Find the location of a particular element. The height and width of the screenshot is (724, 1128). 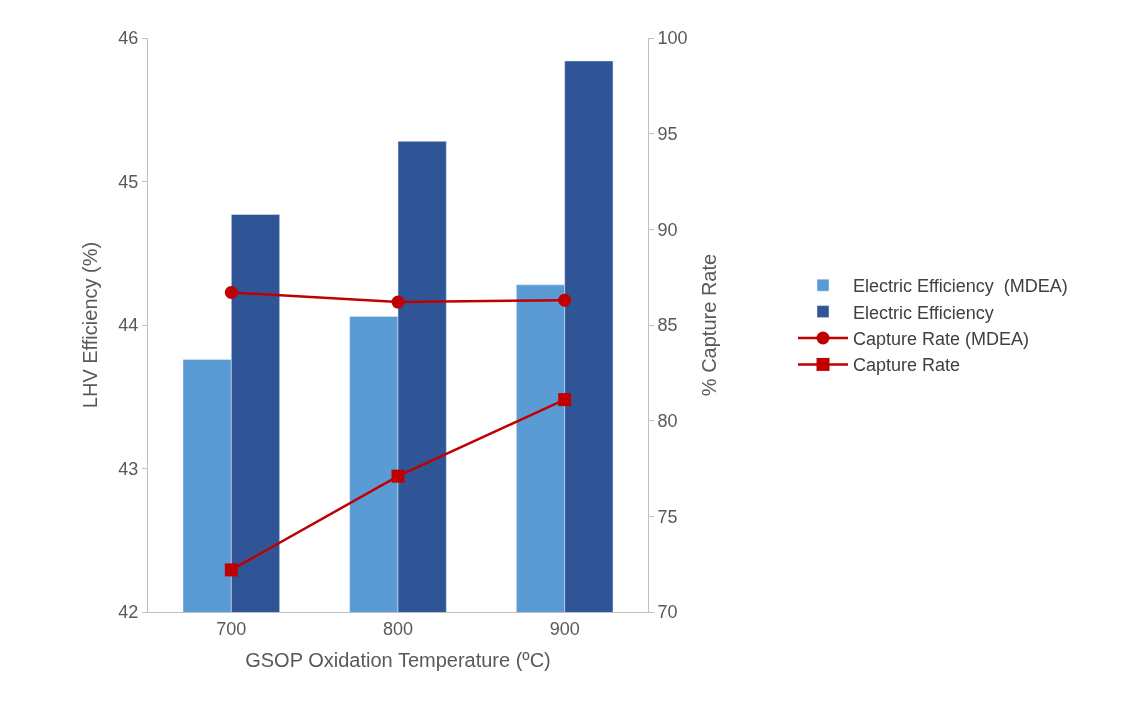

y2-axis-title: % Capture Rate is located at coordinates (709, 325).